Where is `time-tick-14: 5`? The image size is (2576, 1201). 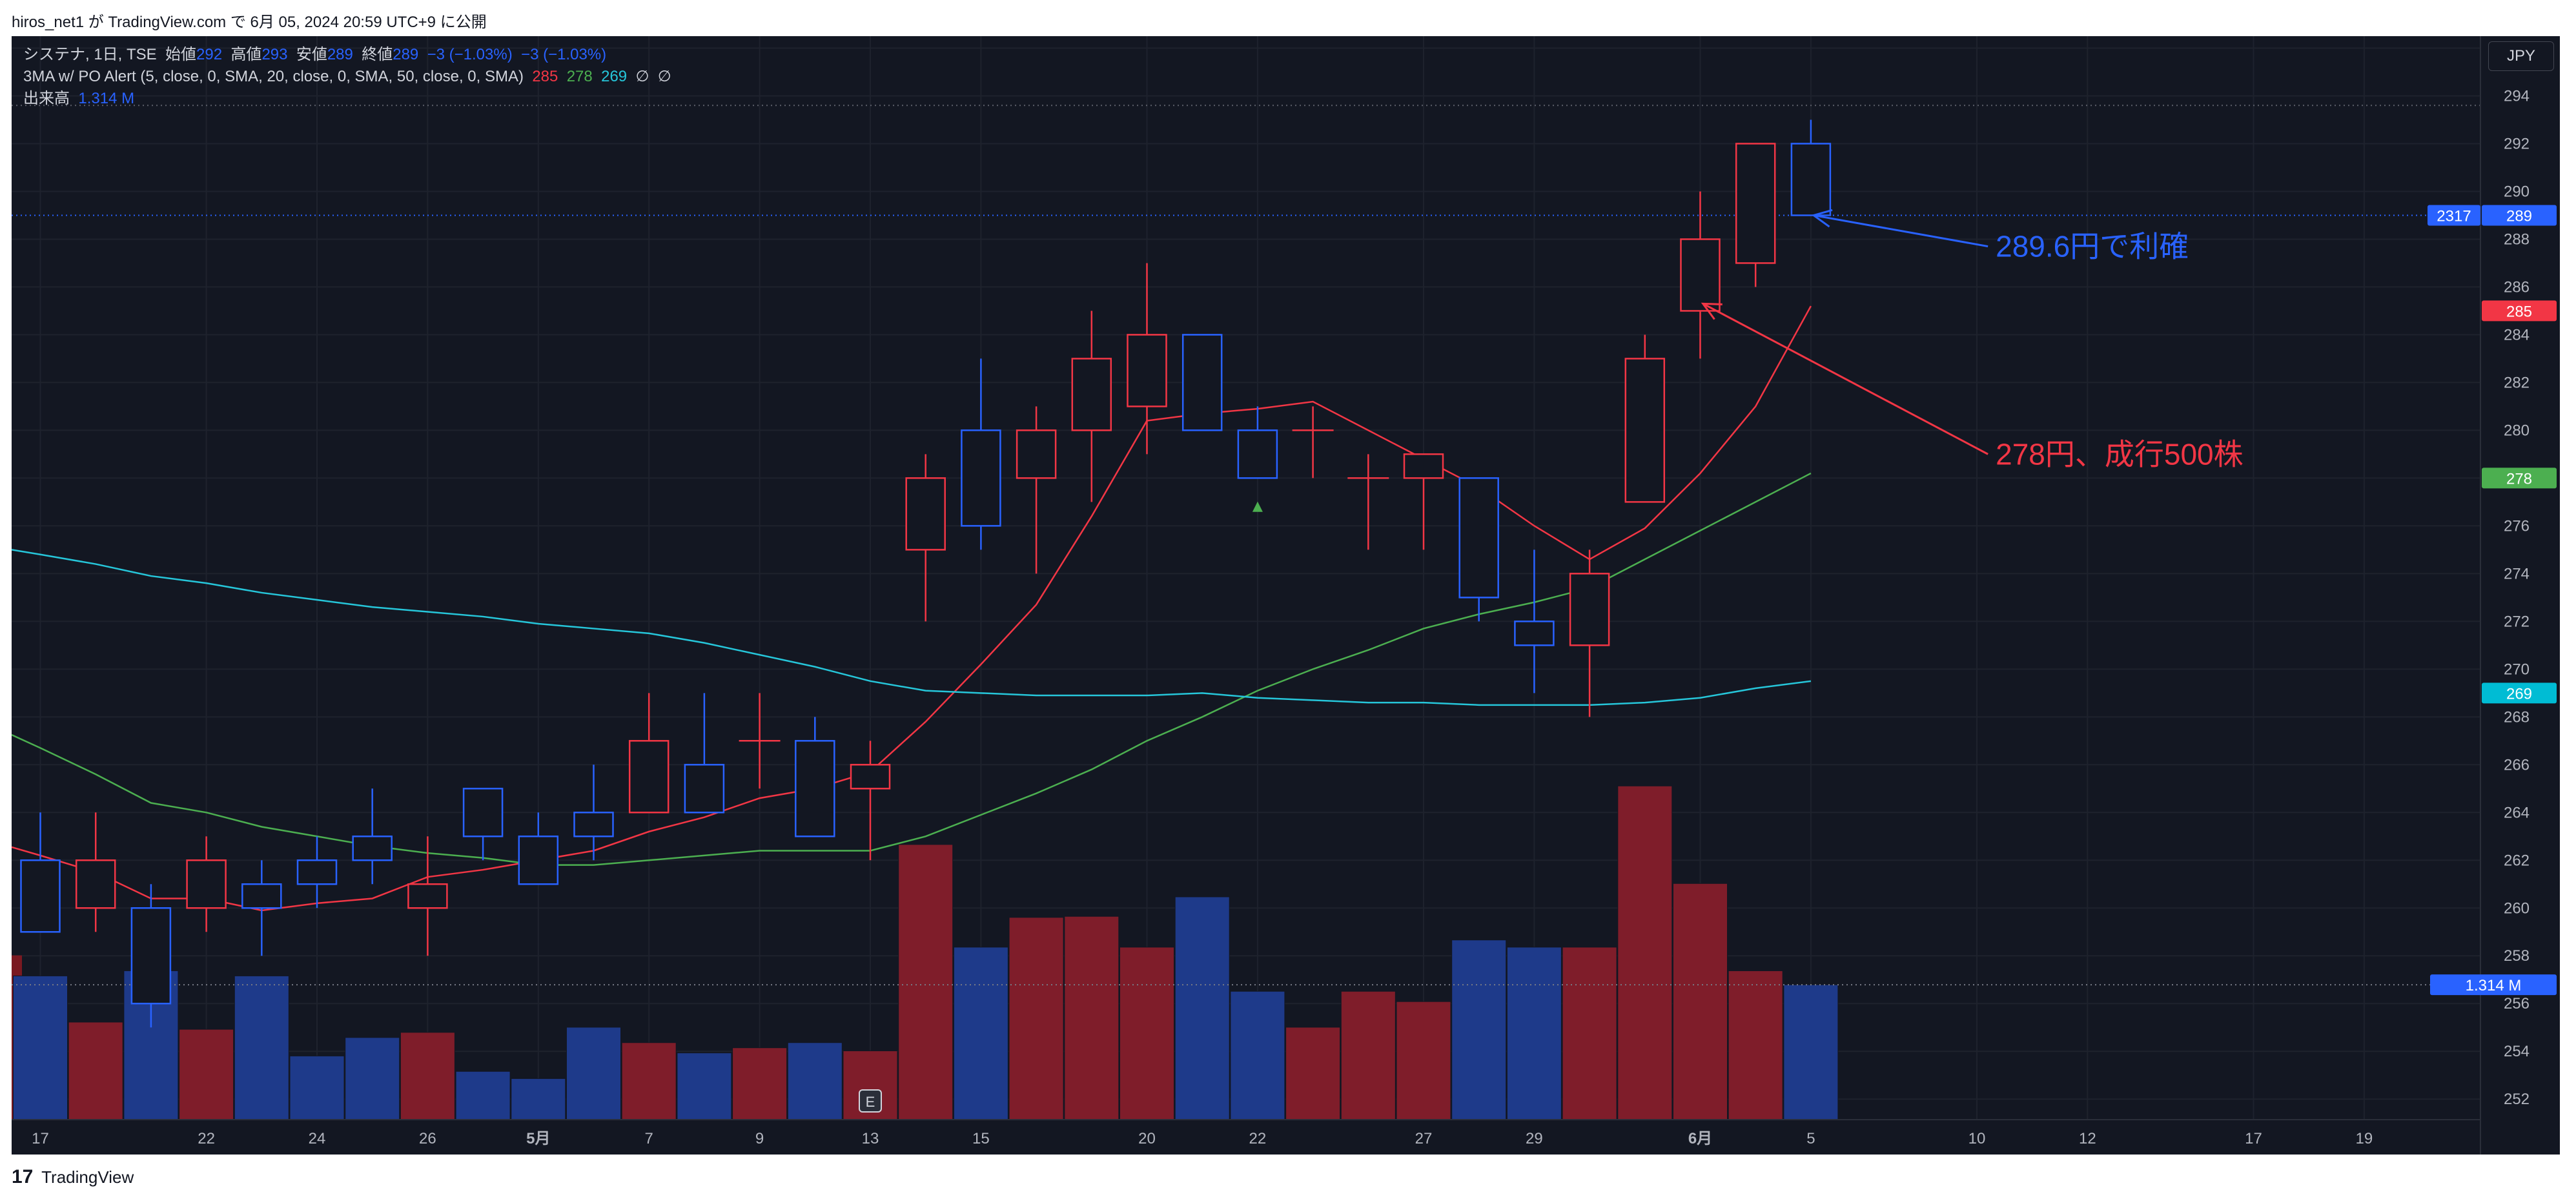 time-tick-14: 5 is located at coordinates (1811, 1138).